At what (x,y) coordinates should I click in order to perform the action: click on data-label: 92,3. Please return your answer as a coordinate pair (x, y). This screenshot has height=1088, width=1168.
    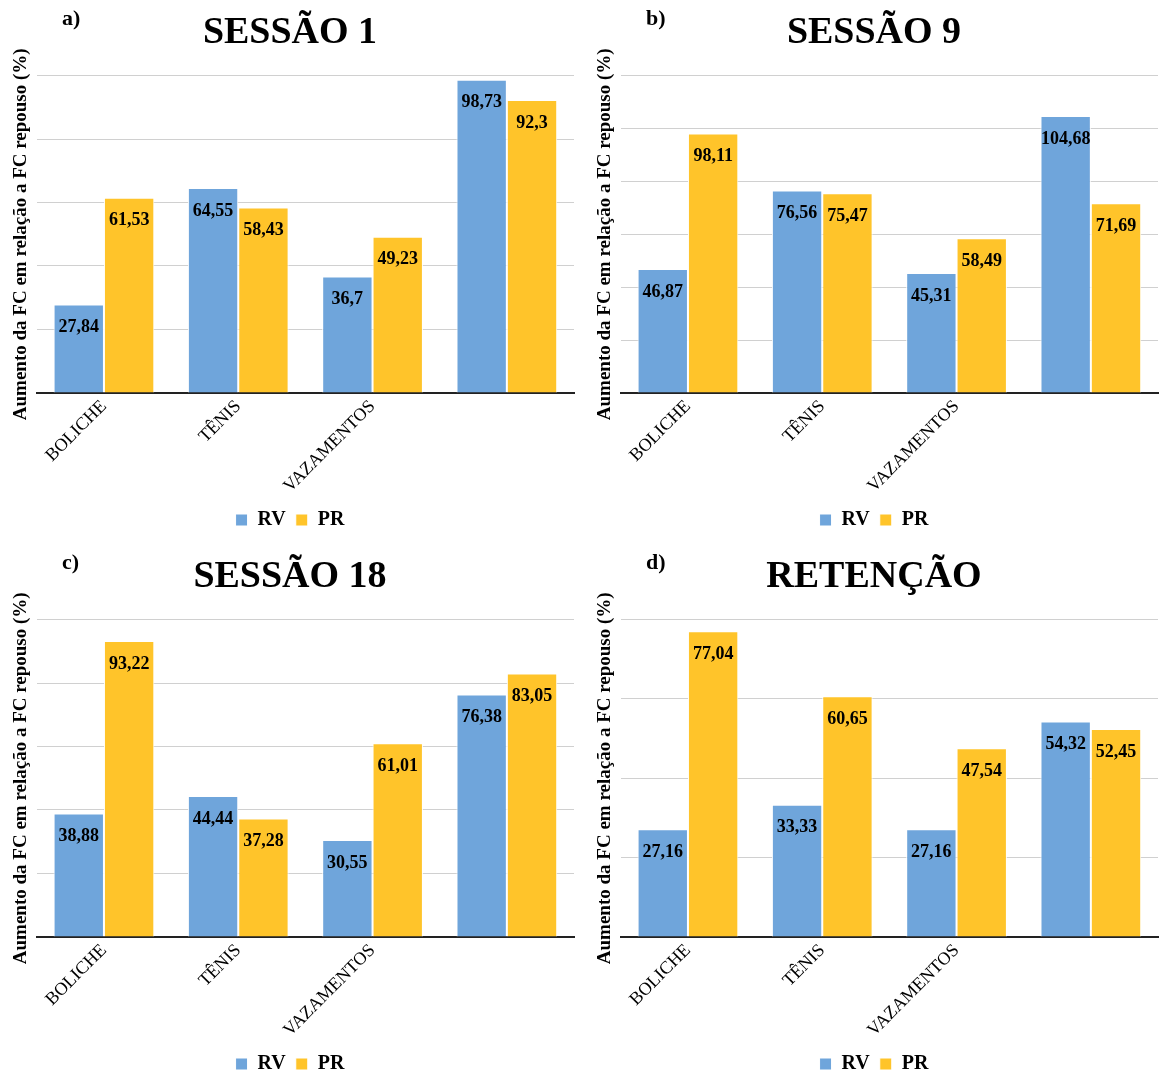
    Looking at the image, I should click on (532, 121).